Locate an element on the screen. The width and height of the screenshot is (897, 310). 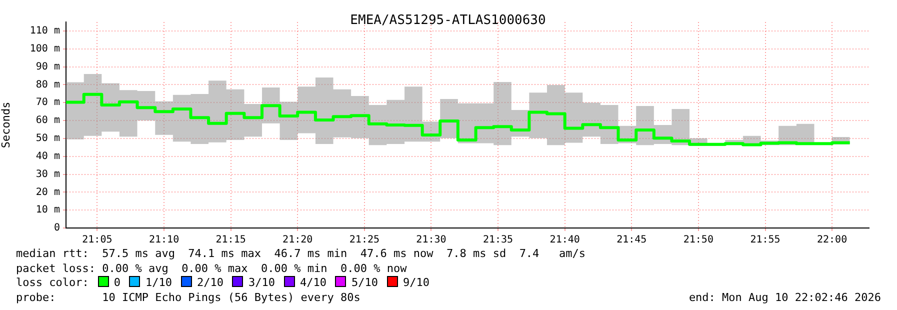
y-tick-label: 70 m is located at coordinates (48, 102).